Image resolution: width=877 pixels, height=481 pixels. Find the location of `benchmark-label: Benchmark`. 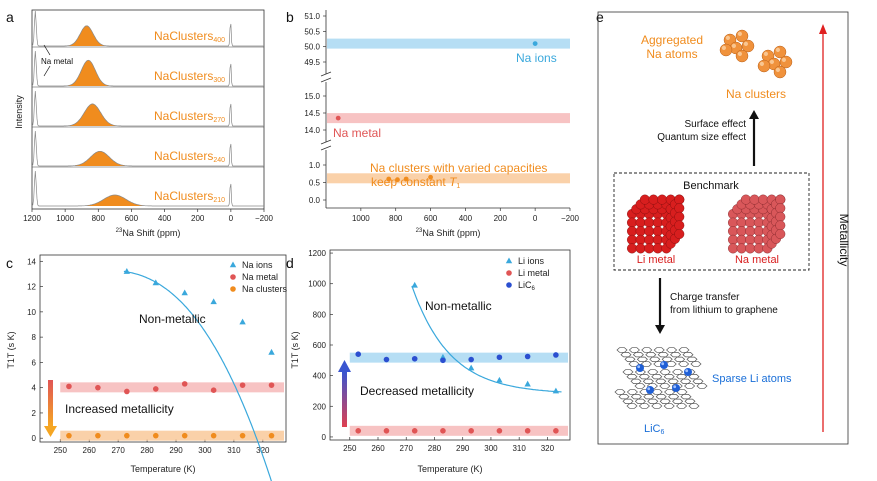

benchmark-label: Benchmark is located at coordinates (711, 186).